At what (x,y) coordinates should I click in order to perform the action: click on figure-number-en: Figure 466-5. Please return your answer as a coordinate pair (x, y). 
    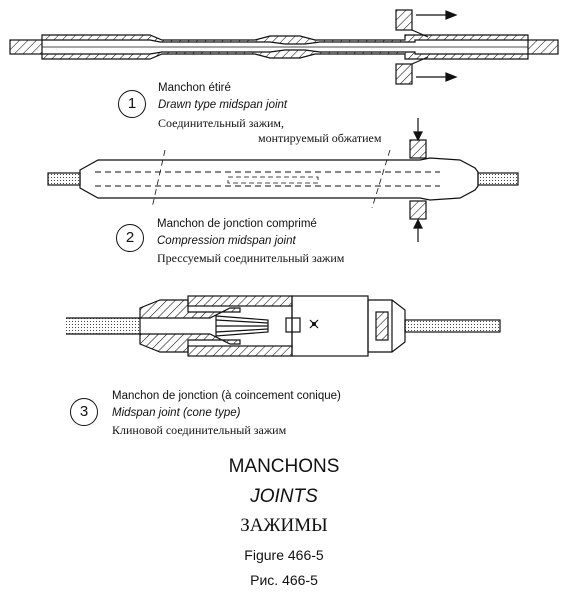
    Looking at the image, I should click on (284, 555).